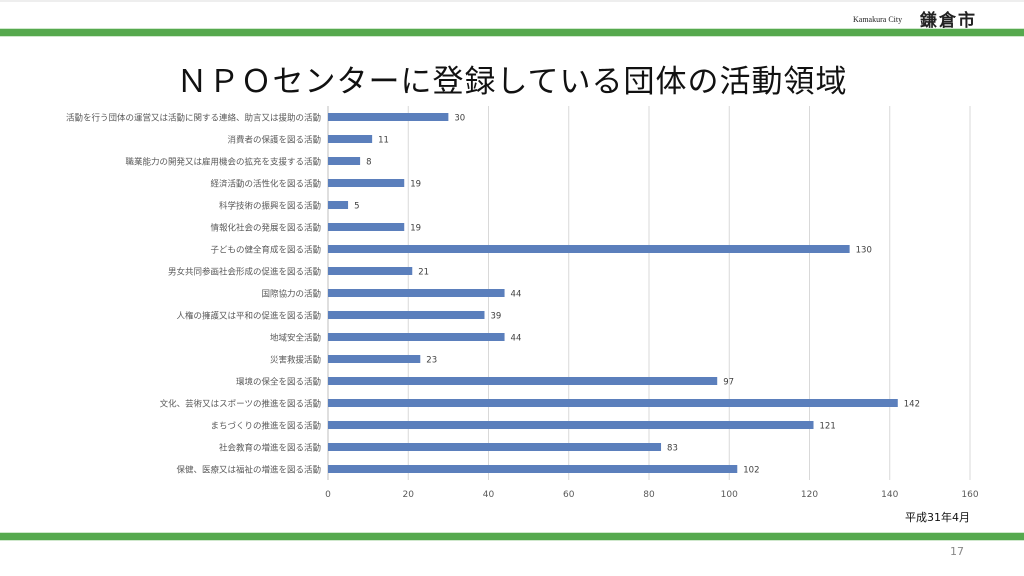 The height and width of the screenshot is (576, 1024). What do you see at coordinates (512, 32) in the screenshot?
I see `header-green-bar` at bounding box center [512, 32].